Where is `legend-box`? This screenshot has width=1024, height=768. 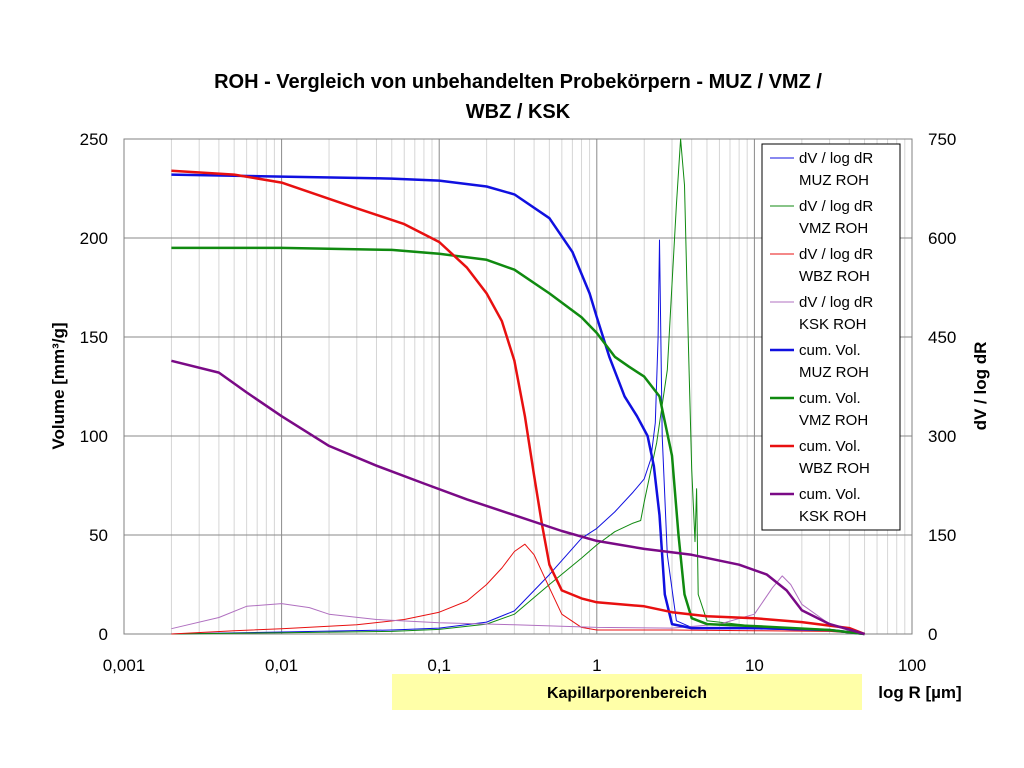 legend-box is located at coordinates (831, 337).